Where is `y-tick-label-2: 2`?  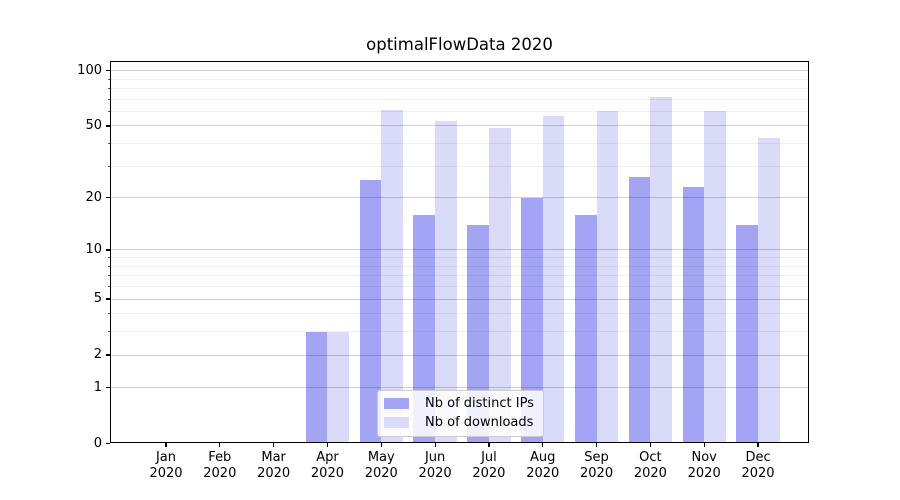 y-tick-label-2: 2 is located at coordinates (97, 355).